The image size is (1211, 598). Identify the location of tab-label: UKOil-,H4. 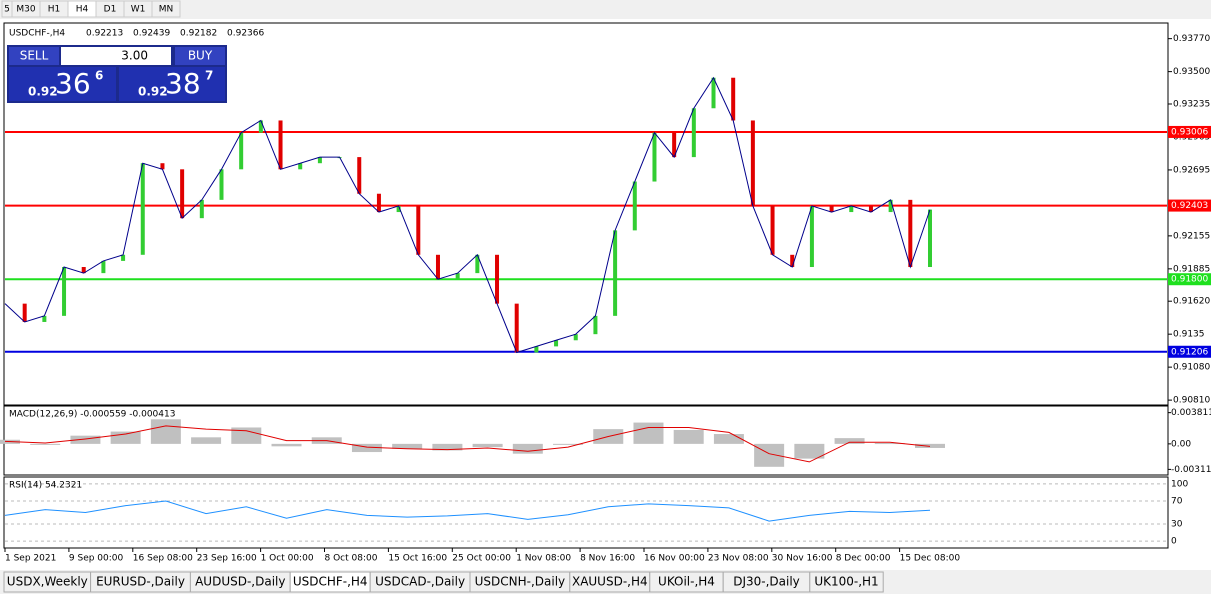
(686, 582).